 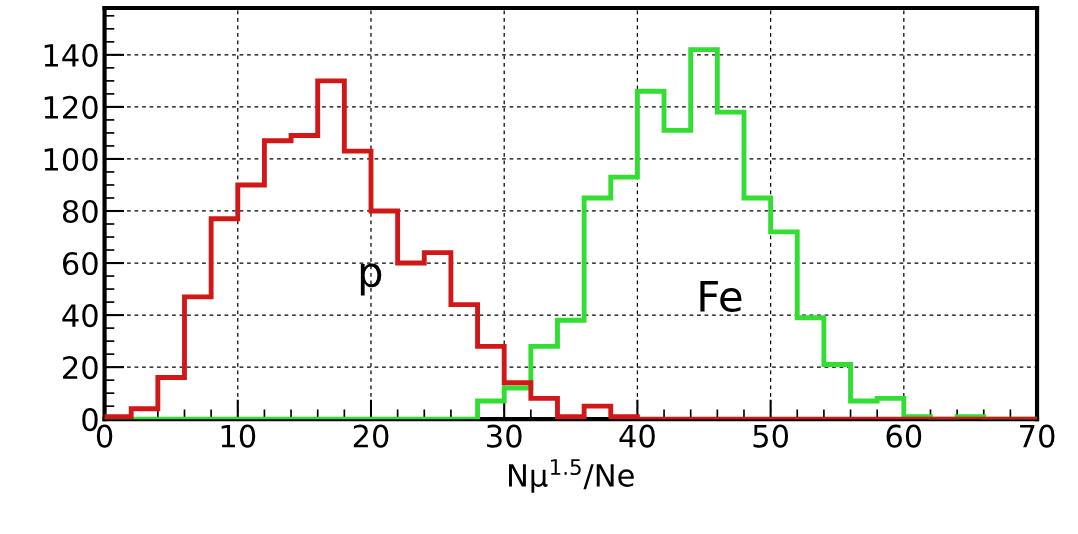 What do you see at coordinates (80, 263) in the screenshot?
I see `y-tick-label: 60` at bounding box center [80, 263].